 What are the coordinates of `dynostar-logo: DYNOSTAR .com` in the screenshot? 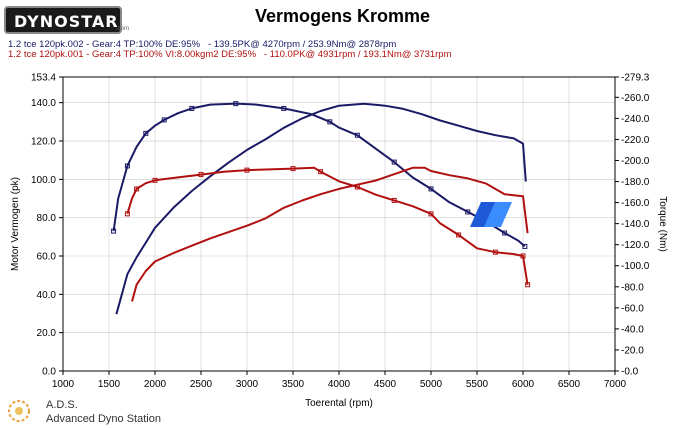 It's located at (67, 21).